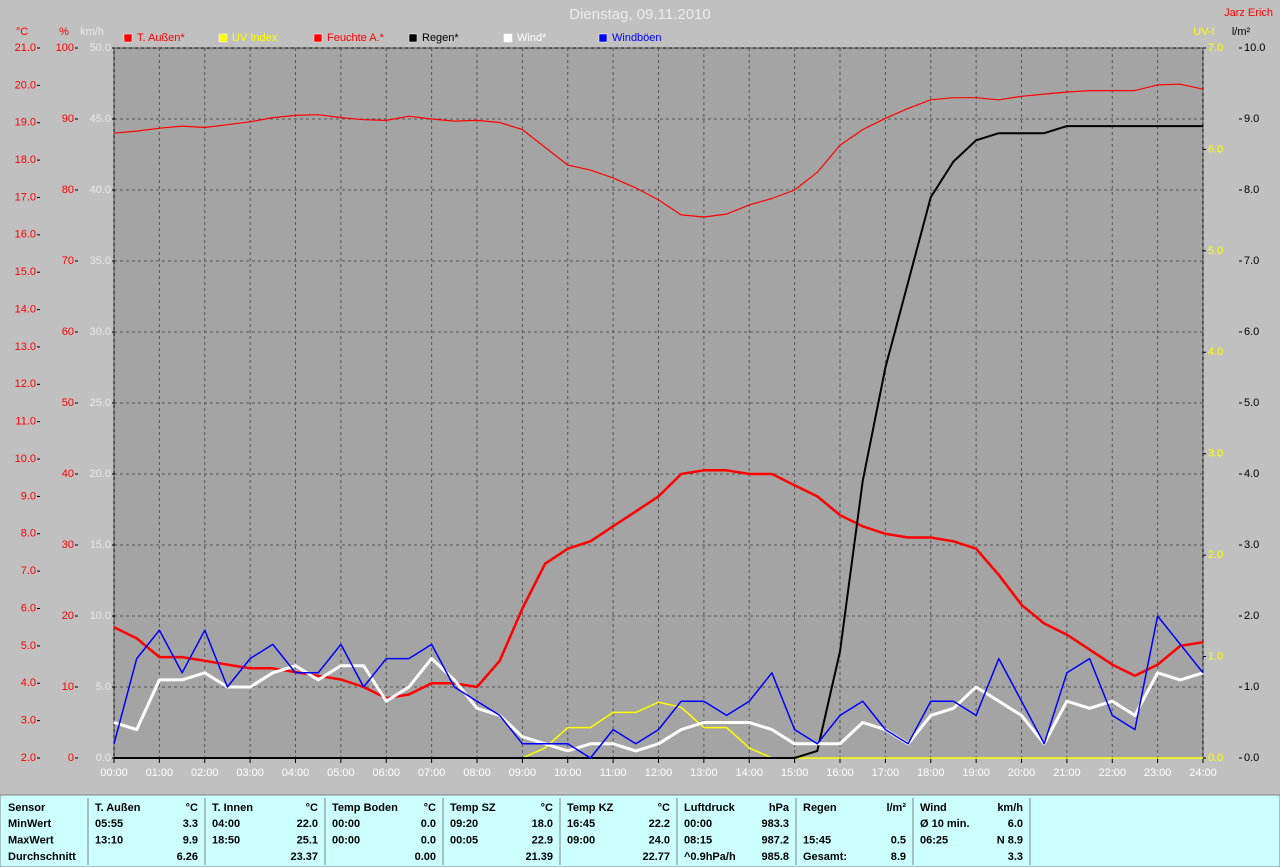 This screenshot has height=867, width=1280. Describe the element at coordinates (25, 235) in the screenshot. I see `y-tick-label: 16.0` at that location.